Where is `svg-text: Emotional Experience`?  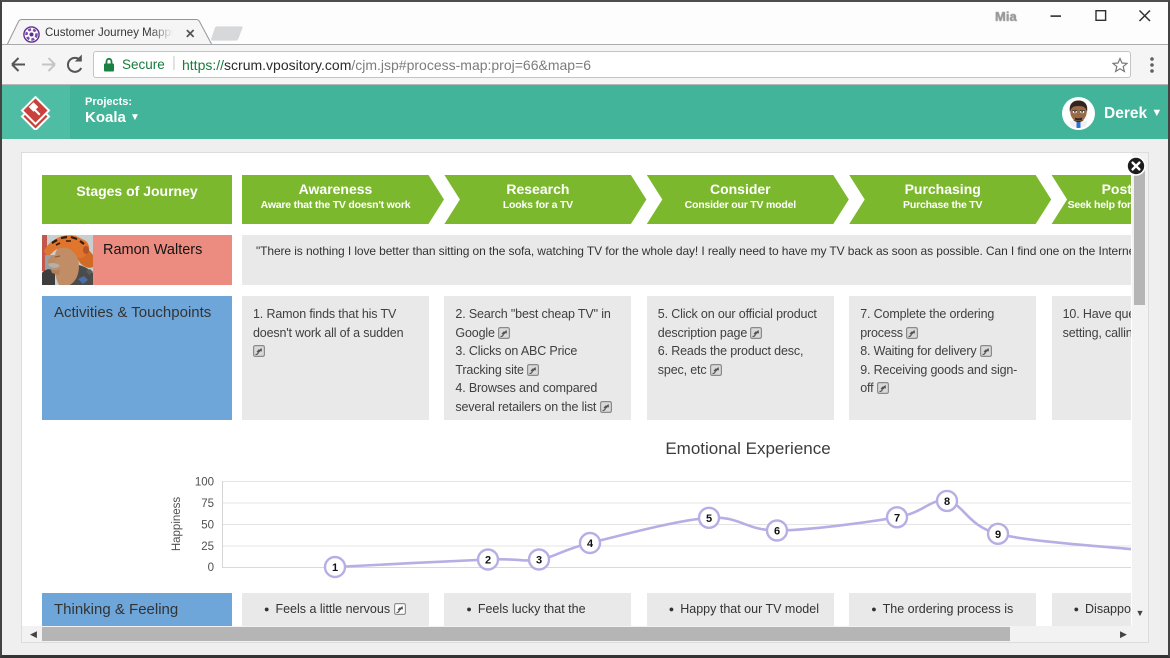 svg-text: Emotional Experience is located at coordinates (747, 448).